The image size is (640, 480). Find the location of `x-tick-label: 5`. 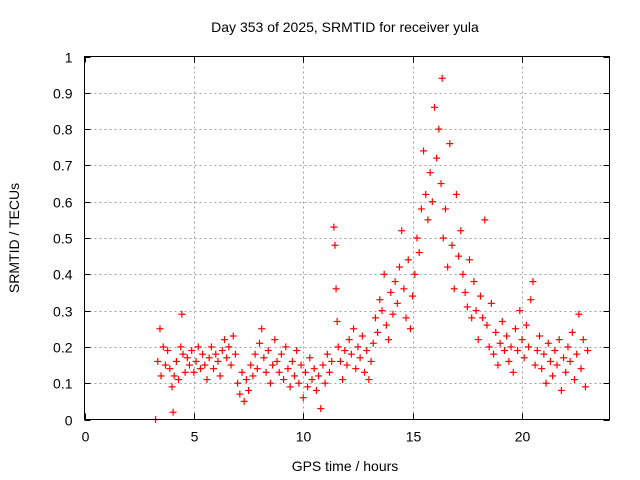

x-tick-label: 5 is located at coordinates (195, 437).